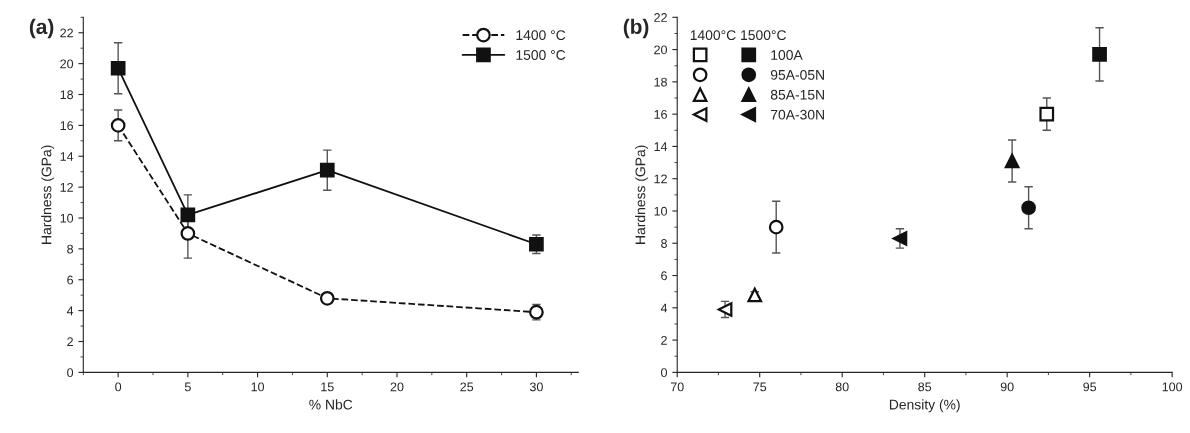 This screenshot has height=433, width=1190. I want to click on x-tick-label: 10, so click(258, 387).